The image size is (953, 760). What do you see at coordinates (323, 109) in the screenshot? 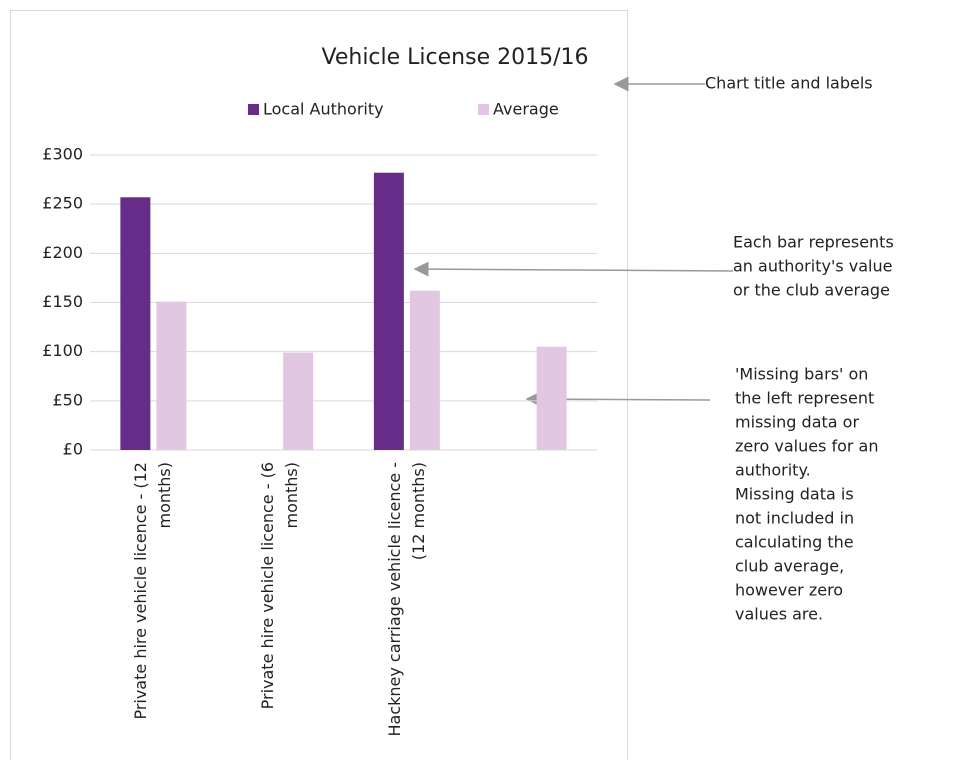
I see `legend-label: Local Authority` at bounding box center [323, 109].